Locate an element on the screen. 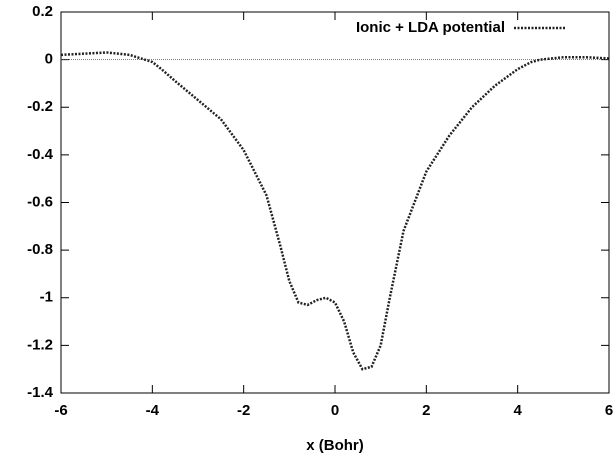 This screenshot has width=616, height=462. y-tick-label: -1 is located at coordinates (46, 297).